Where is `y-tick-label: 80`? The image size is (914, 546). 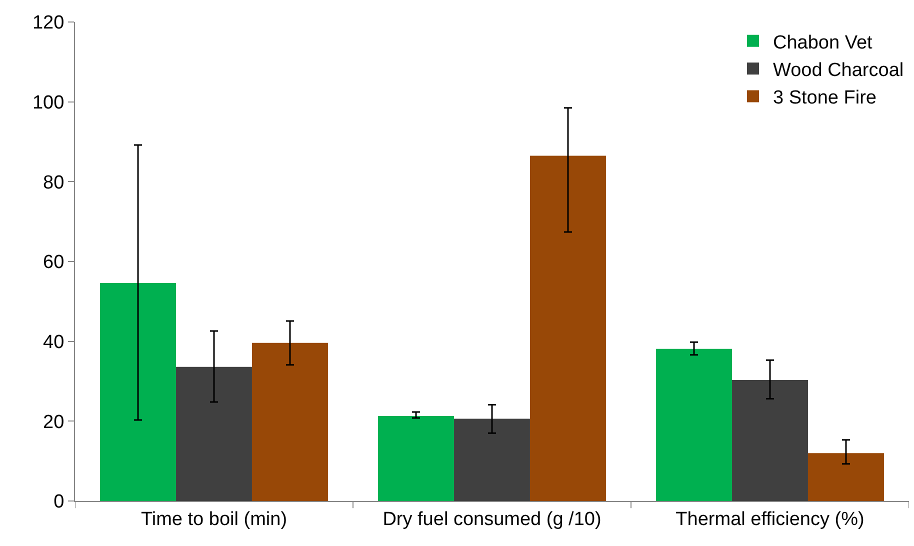
y-tick-label: 80 is located at coordinates (53, 183).